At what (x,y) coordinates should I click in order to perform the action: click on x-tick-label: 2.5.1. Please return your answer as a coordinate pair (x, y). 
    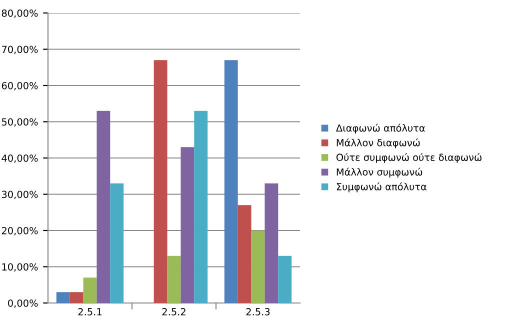
    Looking at the image, I should click on (90, 312).